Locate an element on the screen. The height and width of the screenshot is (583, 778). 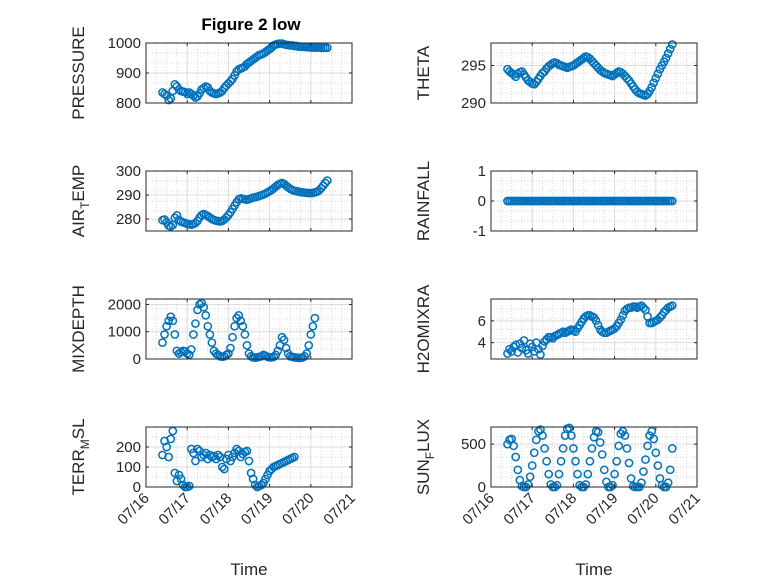
y-axis-label: RAINFALL is located at coordinates (423, 201).